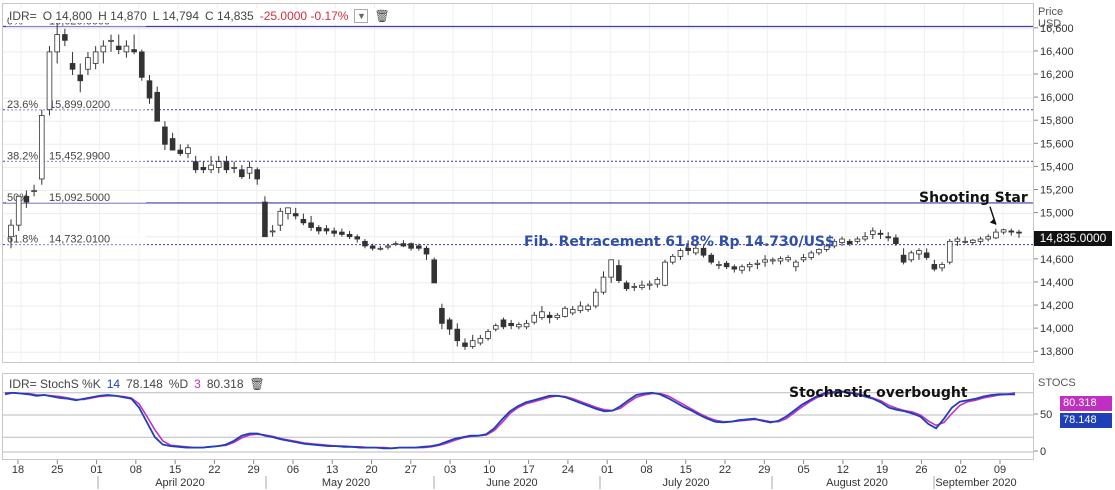 The height and width of the screenshot is (490, 1115). What do you see at coordinates (803, 470) in the screenshot?
I see `x-day-label: 05` at bounding box center [803, 470].